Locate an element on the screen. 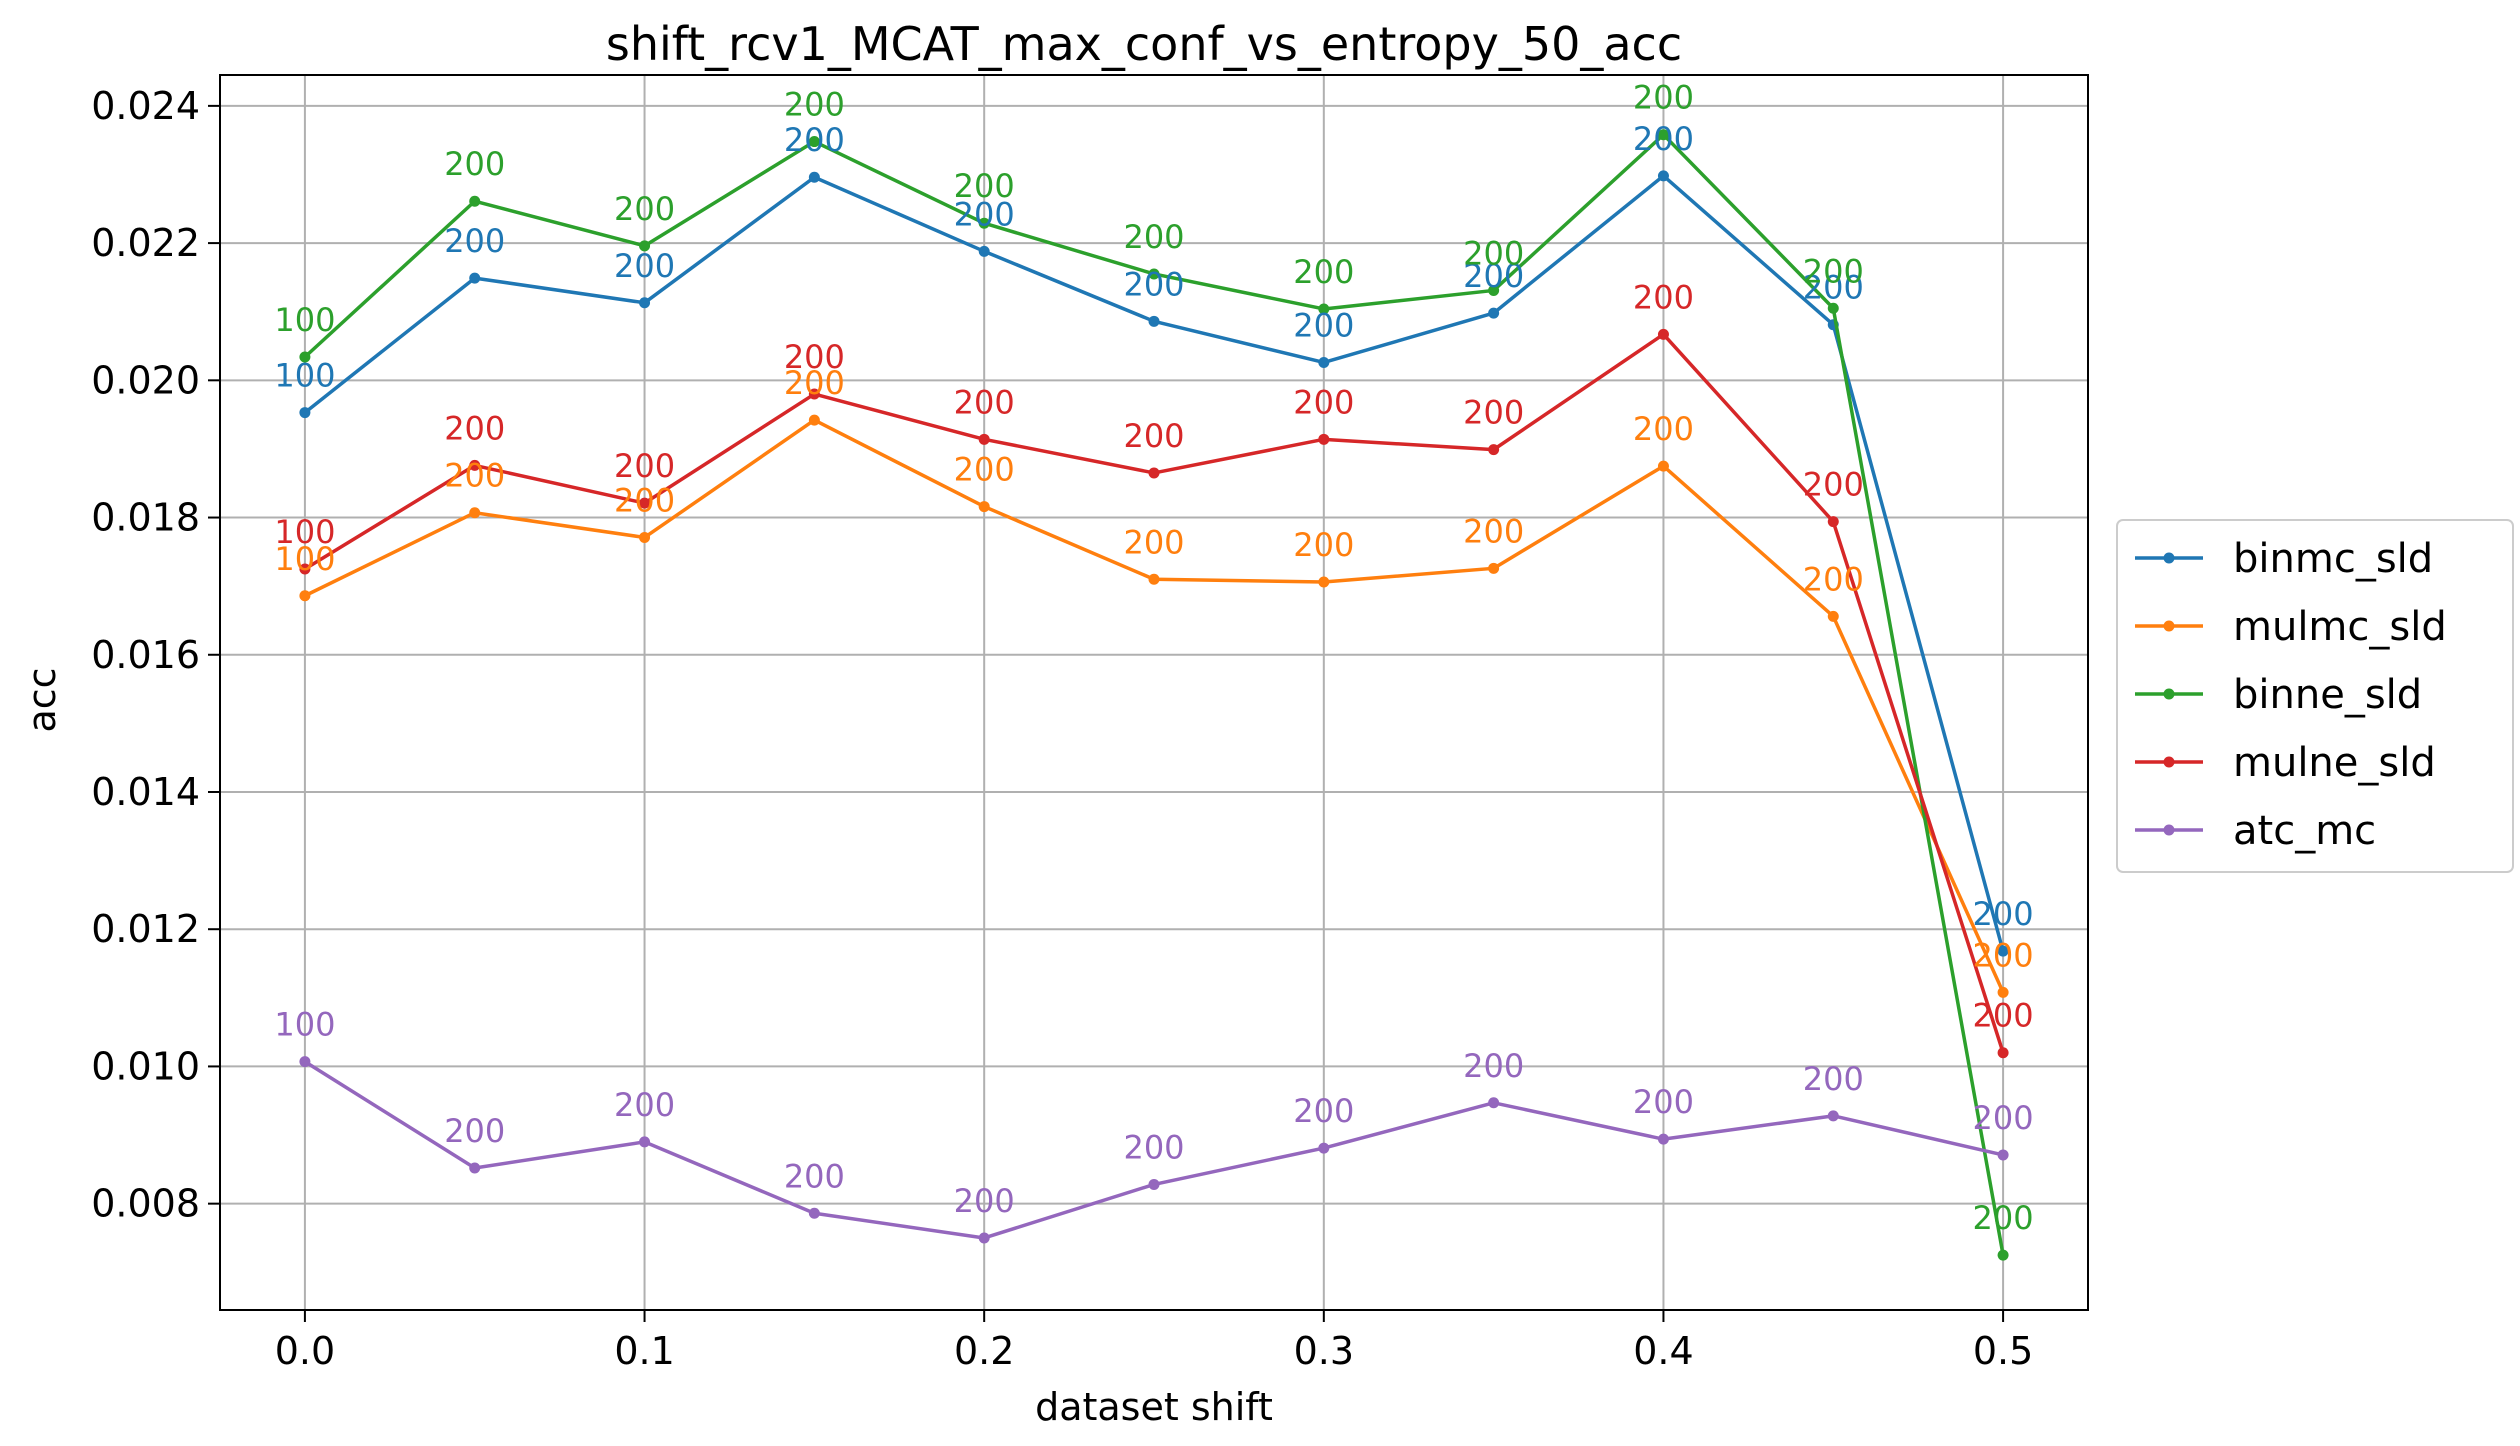  legend-label: atc_mc is located at coordinates (2304, 831).